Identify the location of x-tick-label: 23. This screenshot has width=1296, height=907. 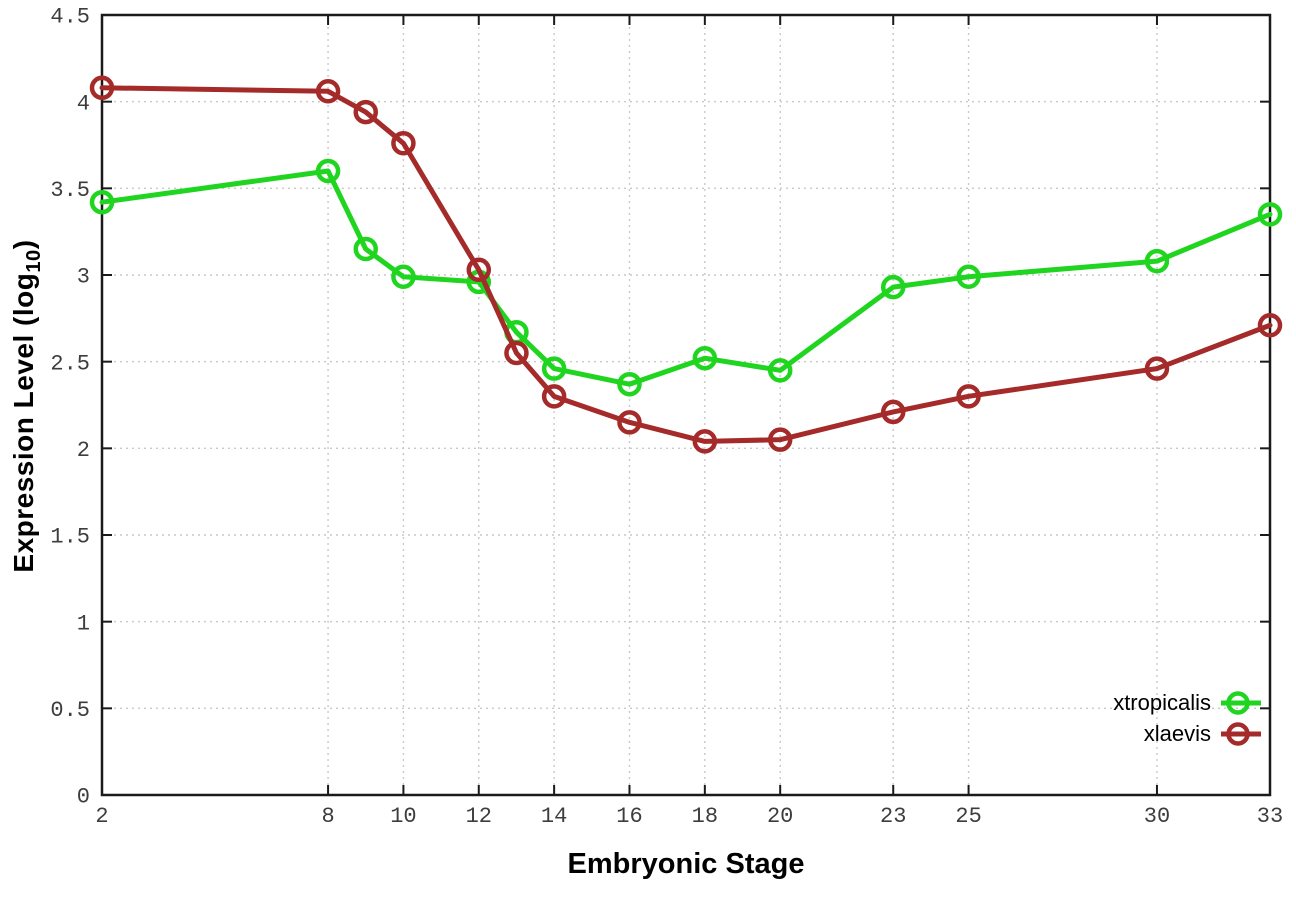
(893, 816).